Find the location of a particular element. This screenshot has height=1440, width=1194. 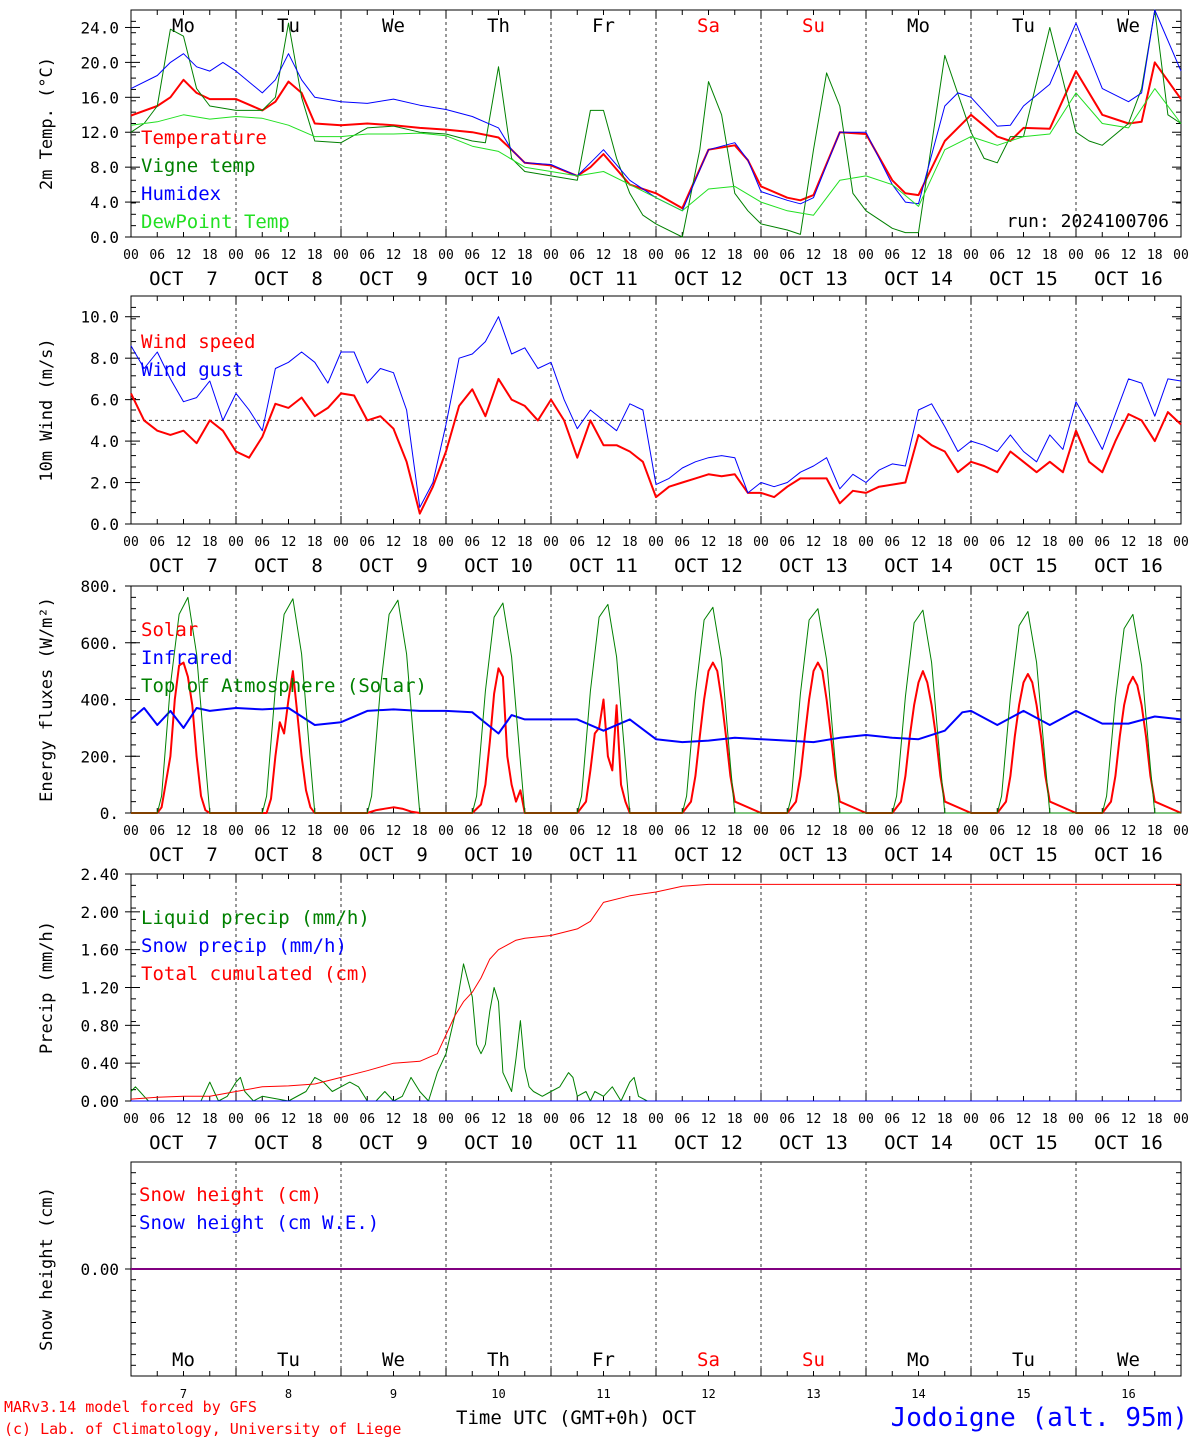

legend-entry: Infrared is located at coordinates (187, 658).